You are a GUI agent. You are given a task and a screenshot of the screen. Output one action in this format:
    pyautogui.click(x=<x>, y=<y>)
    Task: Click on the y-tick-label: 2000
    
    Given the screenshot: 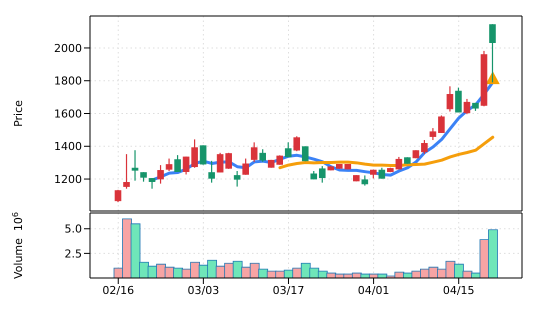 What is the action you would take?
    pyautogui.click(x=68, y=48)
    